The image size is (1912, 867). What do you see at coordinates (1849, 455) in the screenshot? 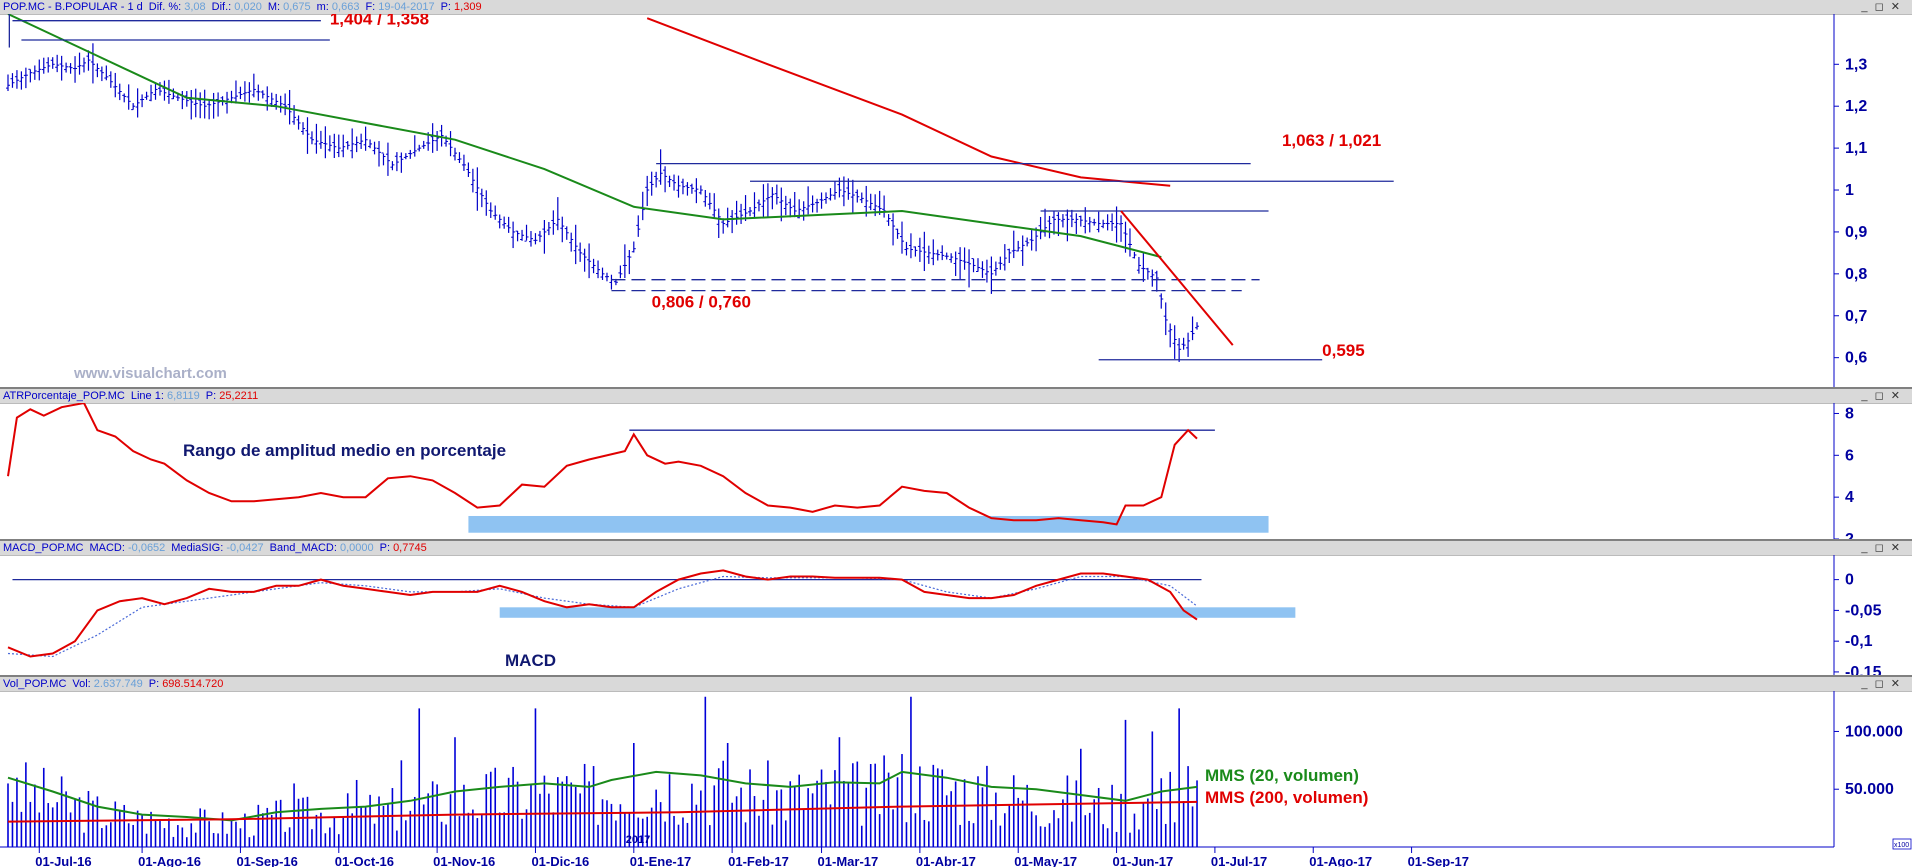
I see `y-tick-label: 6` at bounding box center [1849, 455].